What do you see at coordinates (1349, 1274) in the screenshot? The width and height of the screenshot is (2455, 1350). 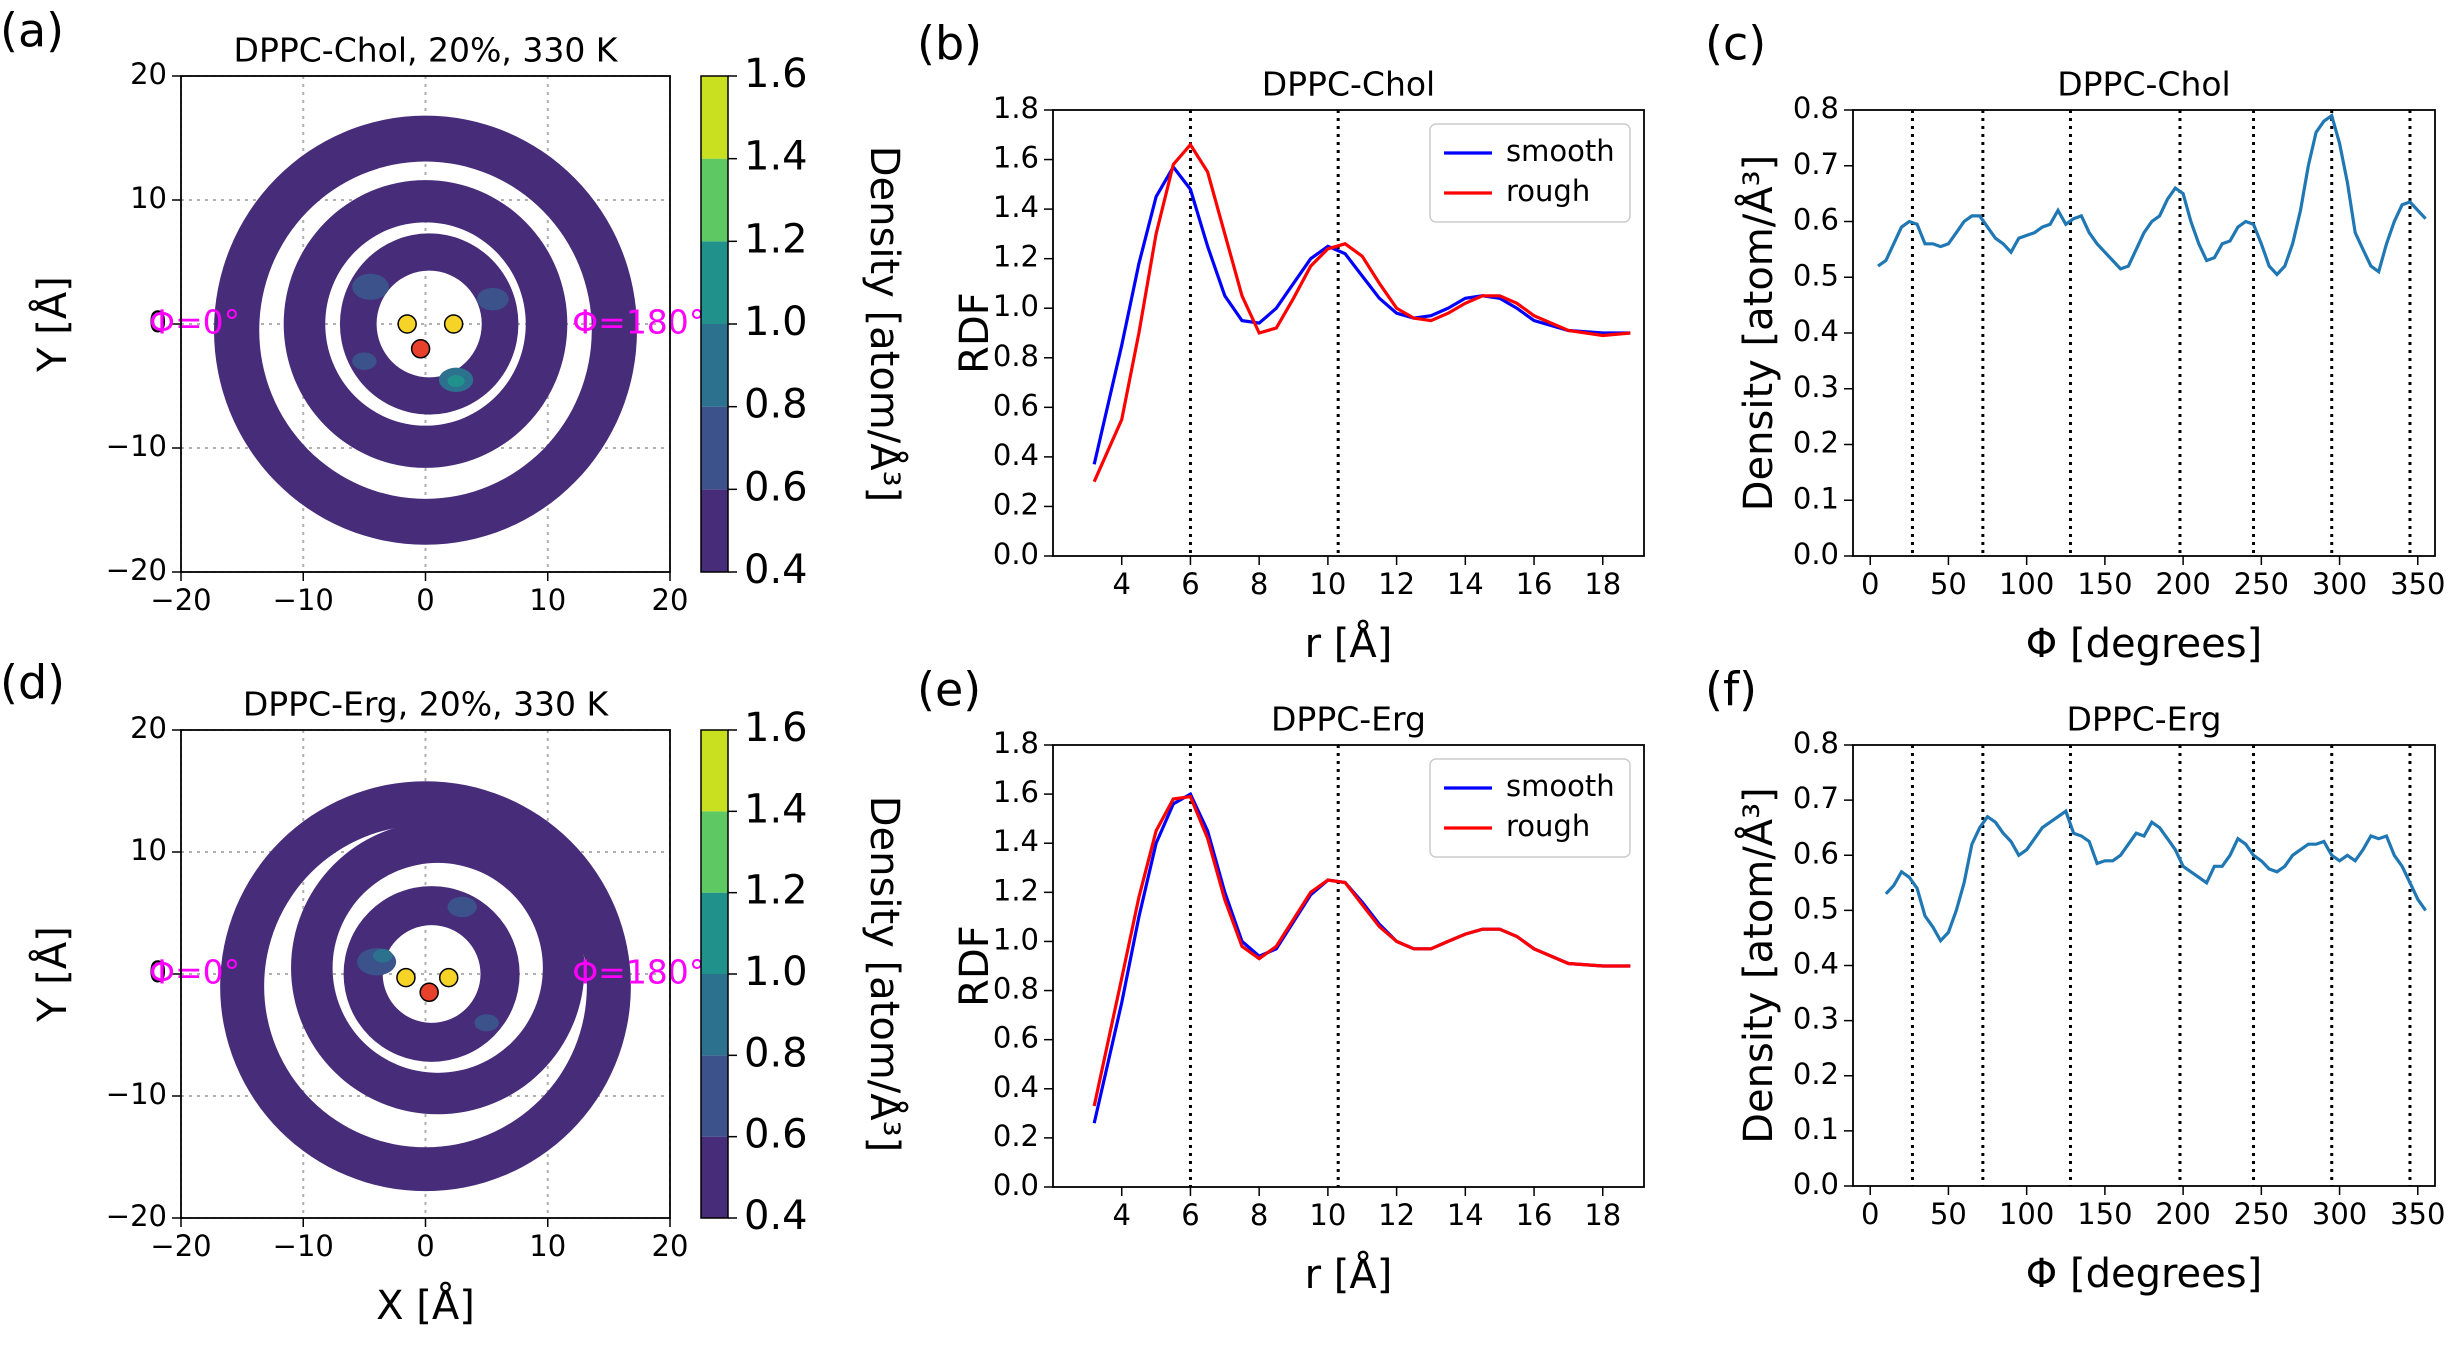 I see `x-axis-label: r [Å]` at bounding box center [1349, 1274].